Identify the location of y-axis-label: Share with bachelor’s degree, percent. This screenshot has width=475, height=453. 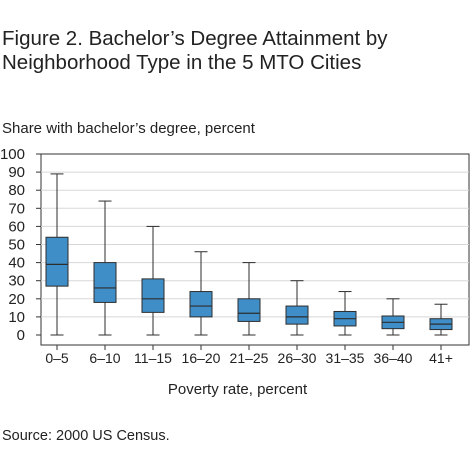
(128, 128).